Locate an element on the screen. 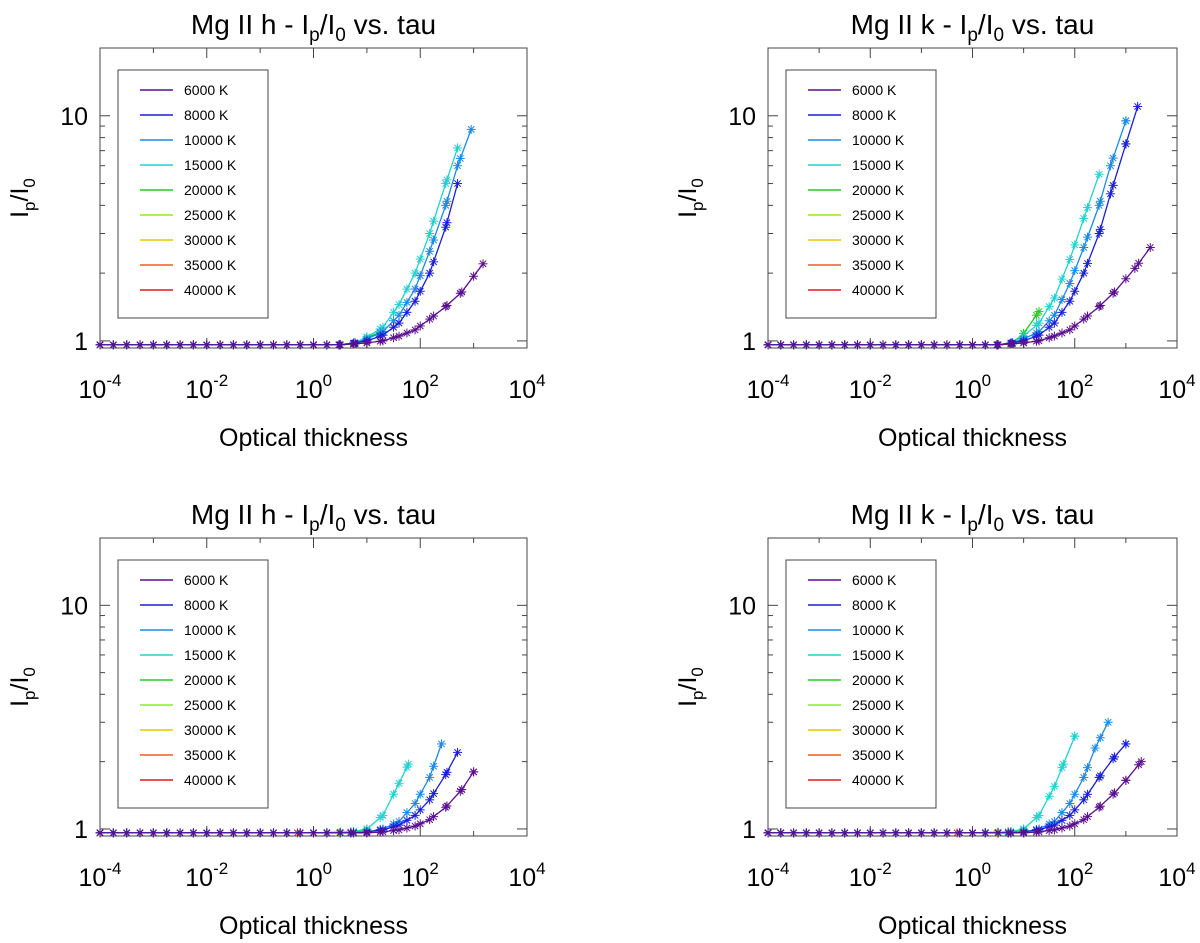 The width and height of the screenshot is (1200, 943). y-axis-label: Ip/I0 is located at coordinates (22, 687).